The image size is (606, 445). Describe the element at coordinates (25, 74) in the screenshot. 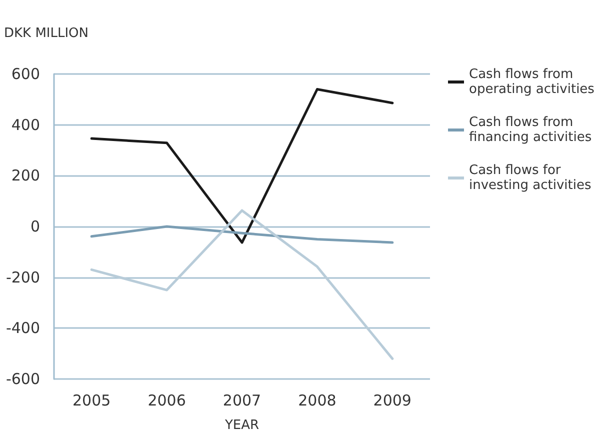

I see `y-tick-label: 600` at that location.